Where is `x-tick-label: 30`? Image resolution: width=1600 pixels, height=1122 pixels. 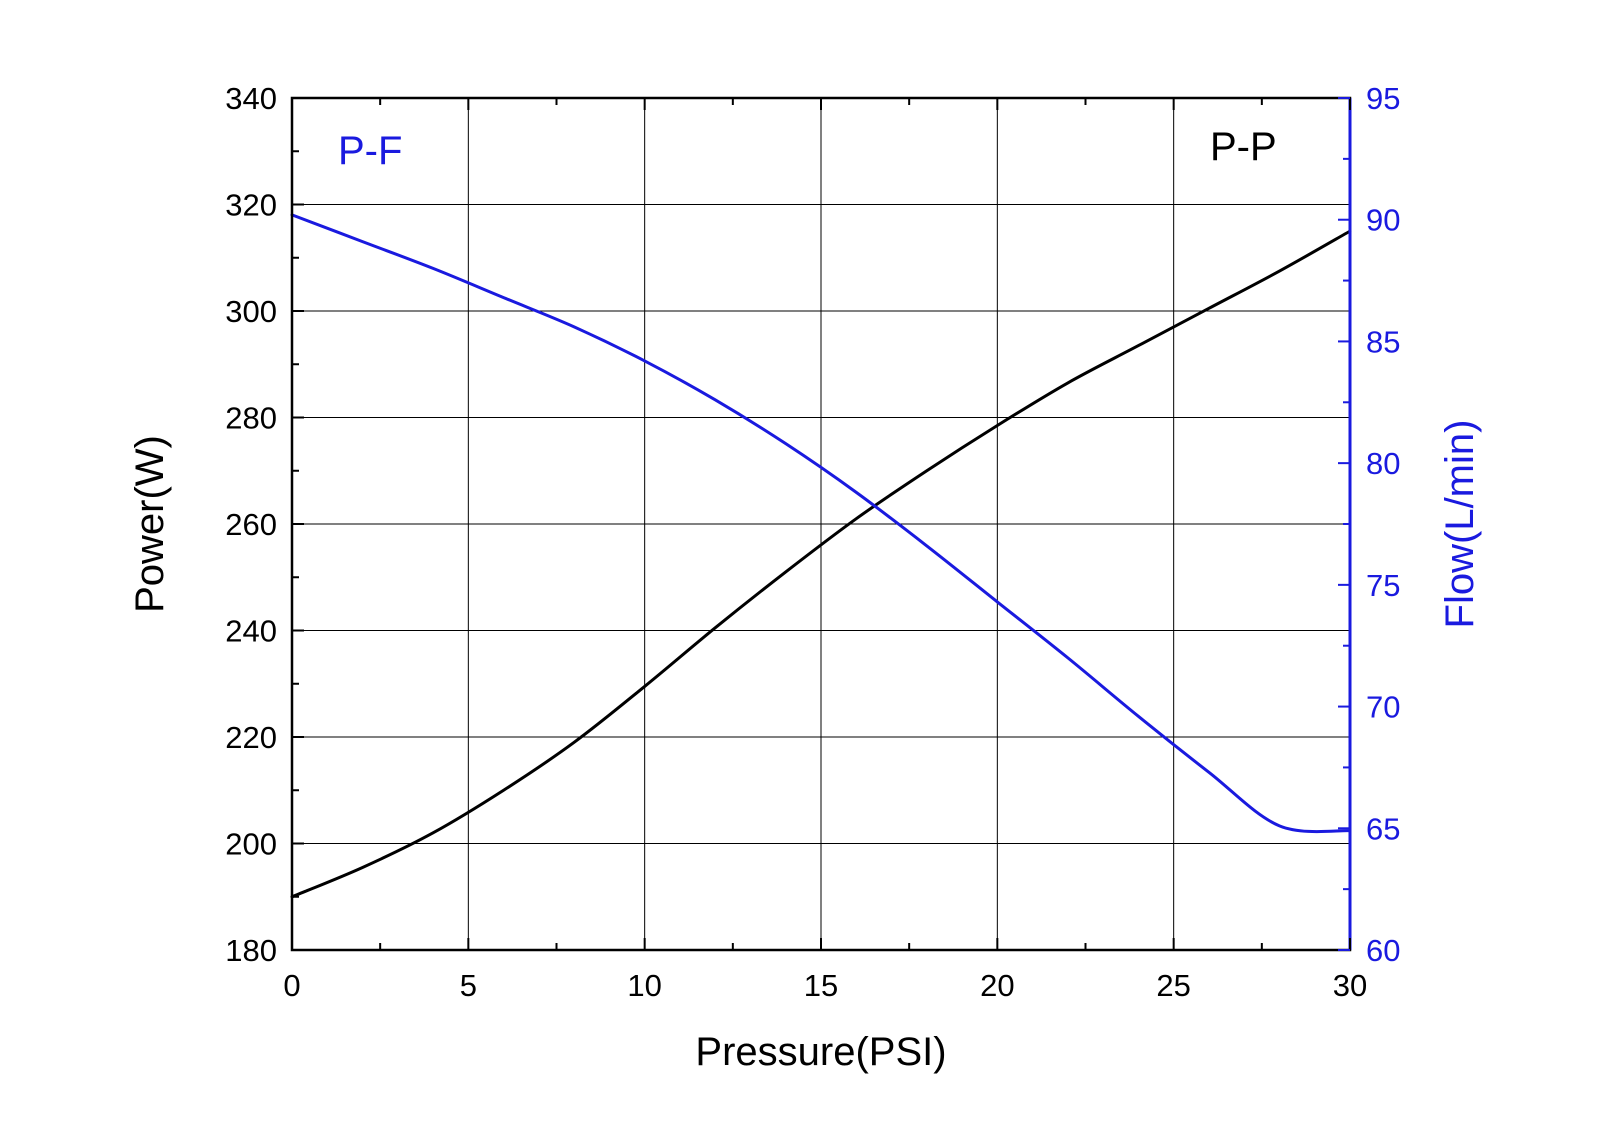
x-tick-label: 30 is located at coordinates (1350, 985).